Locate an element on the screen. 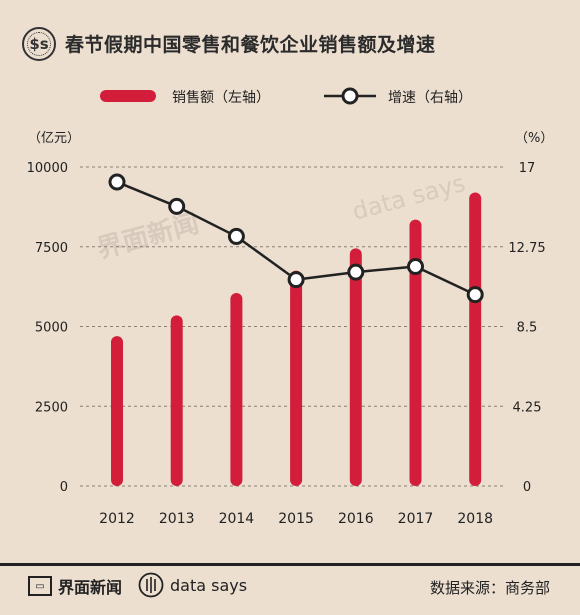 This screenshot has height=615, width=580. footer-divider is located at coordinates (290, 564).